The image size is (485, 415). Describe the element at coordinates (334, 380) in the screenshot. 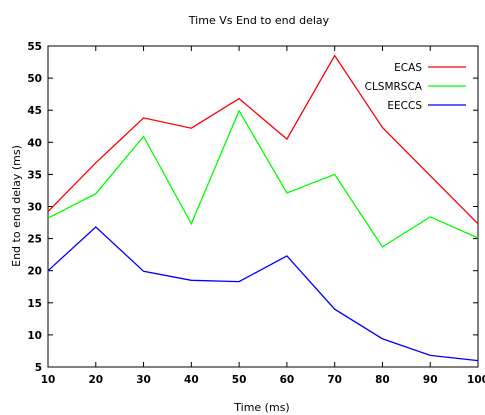

I see `x-tick-label: 70` at that location.